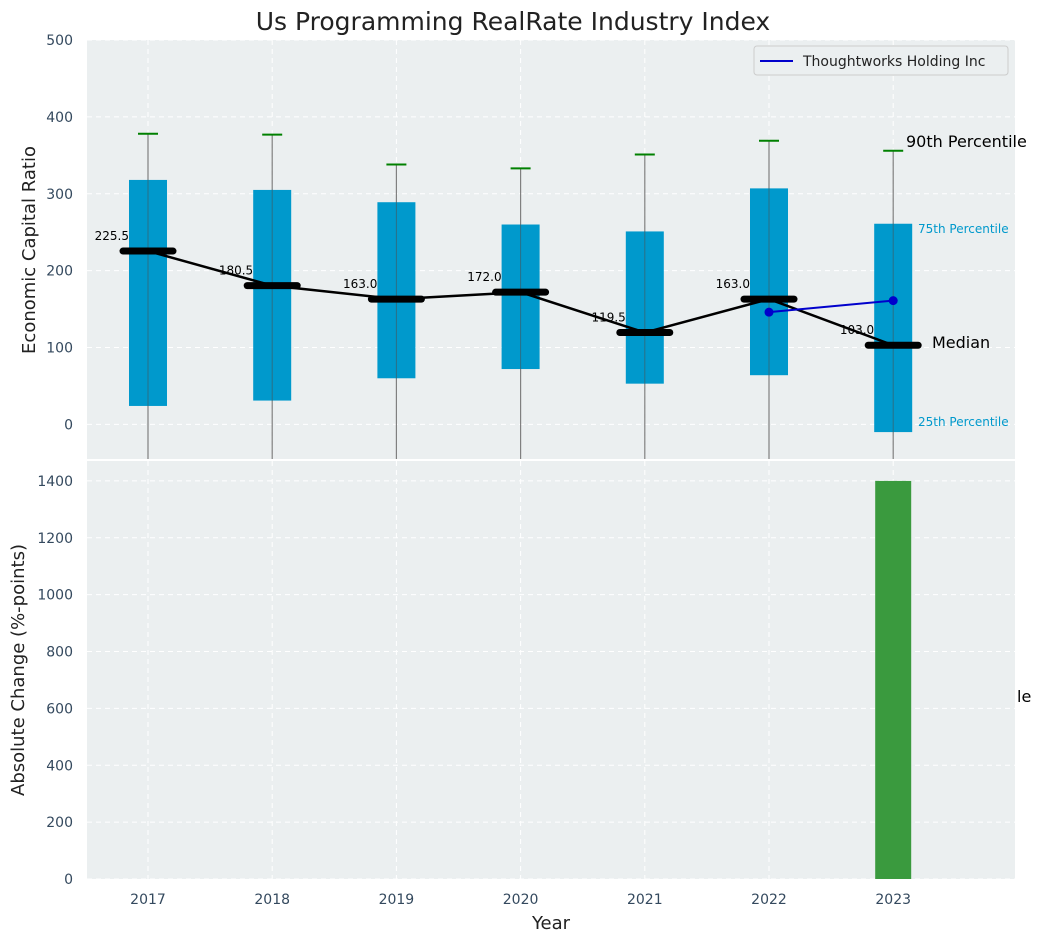 The height and width of the screenshot is (942, 1041). What do you see at coordinates (857, 330) in the screenshot?
I see `median-value-label-2023: 103.0` at bounding box center [857, 330].